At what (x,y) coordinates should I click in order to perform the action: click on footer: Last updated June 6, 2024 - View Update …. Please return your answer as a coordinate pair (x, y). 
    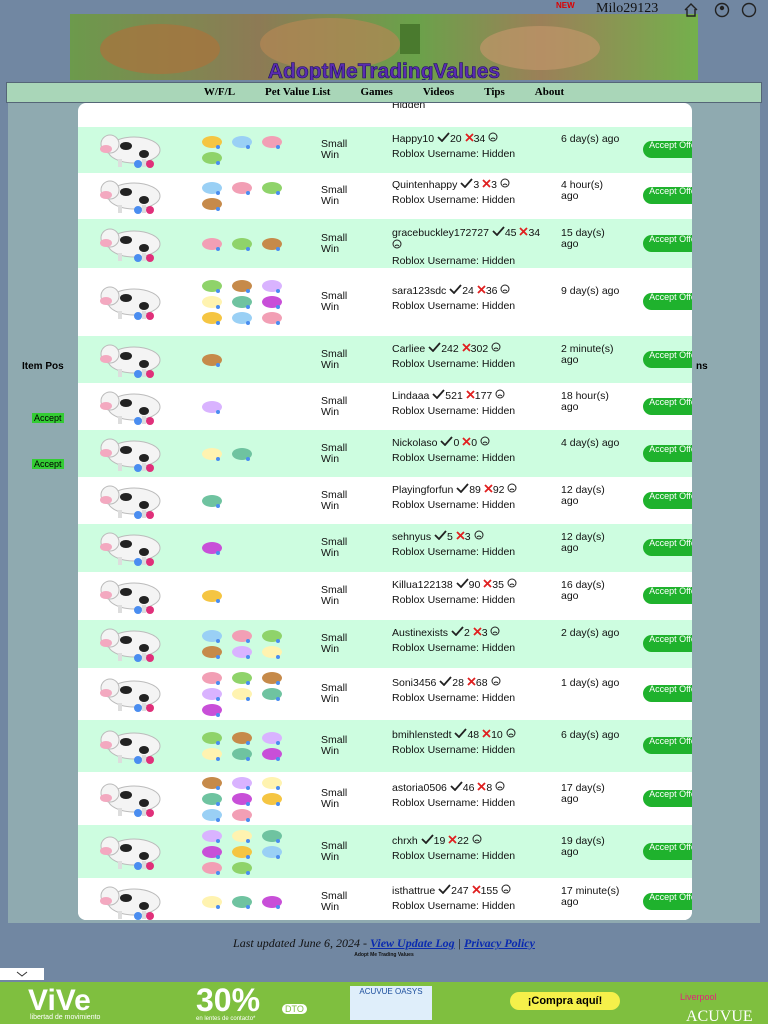
    Looking at the image, I should click on (384, 947).